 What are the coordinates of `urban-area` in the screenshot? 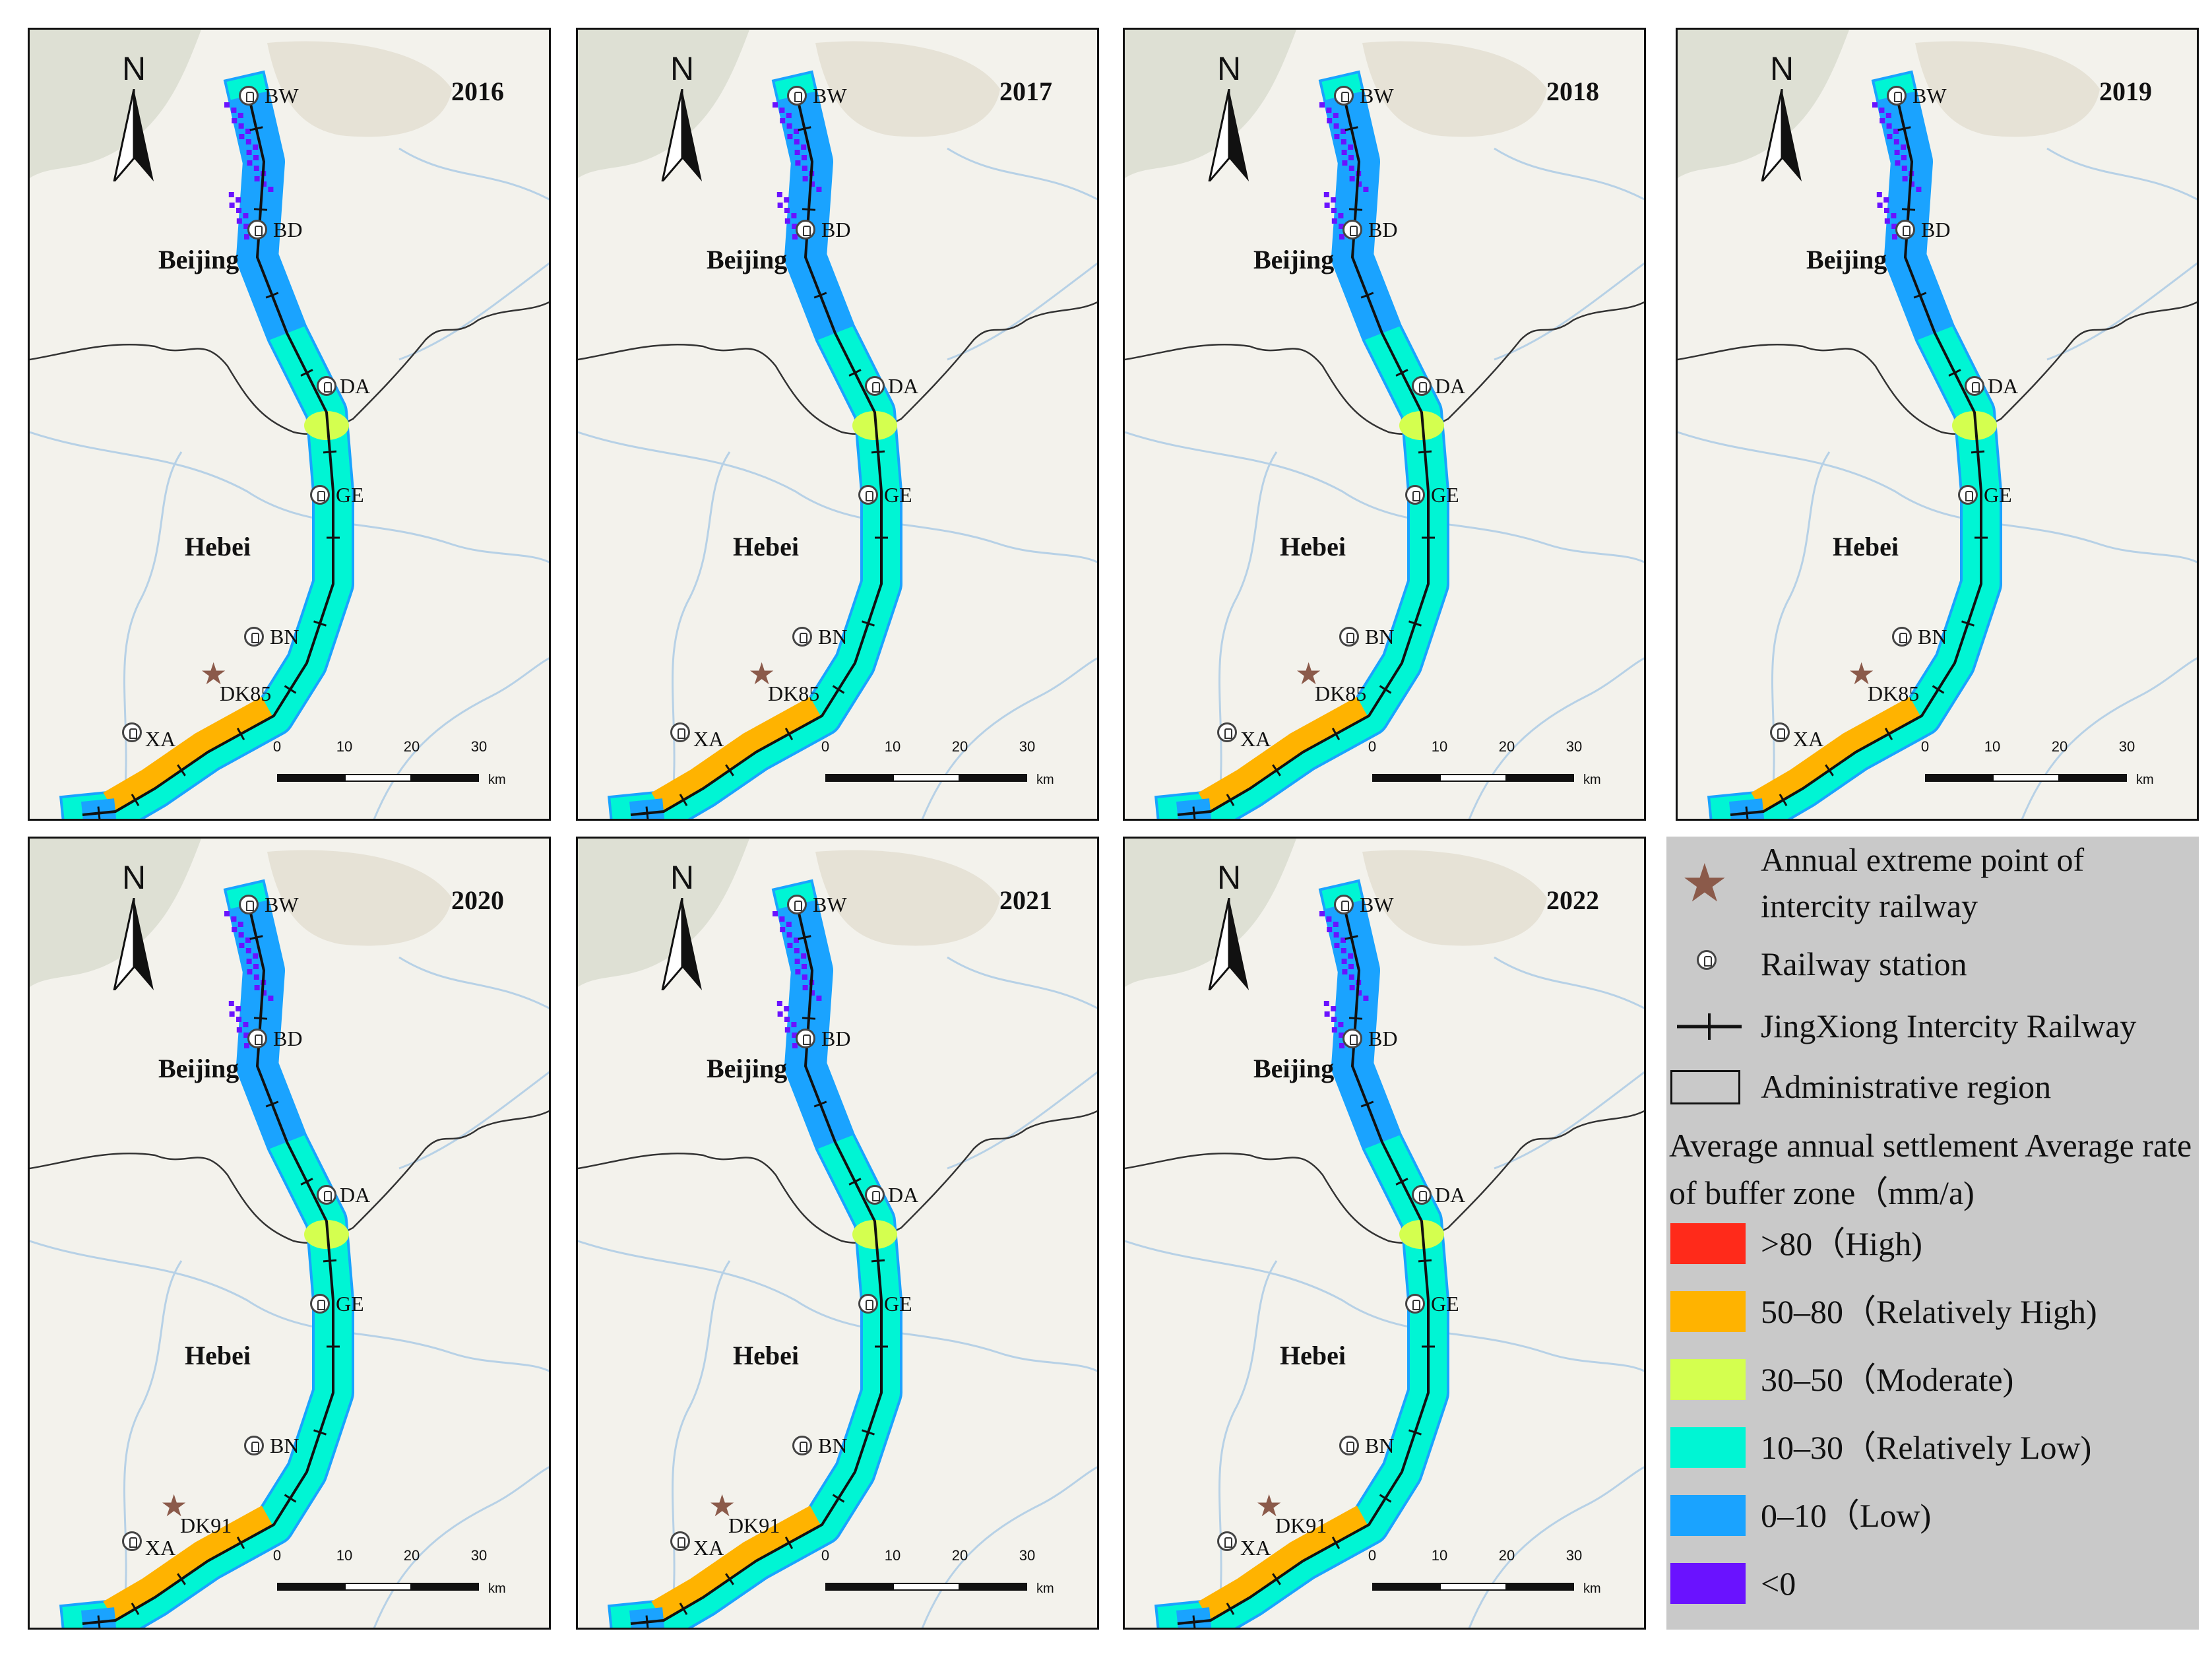 It's located at (359, 89).